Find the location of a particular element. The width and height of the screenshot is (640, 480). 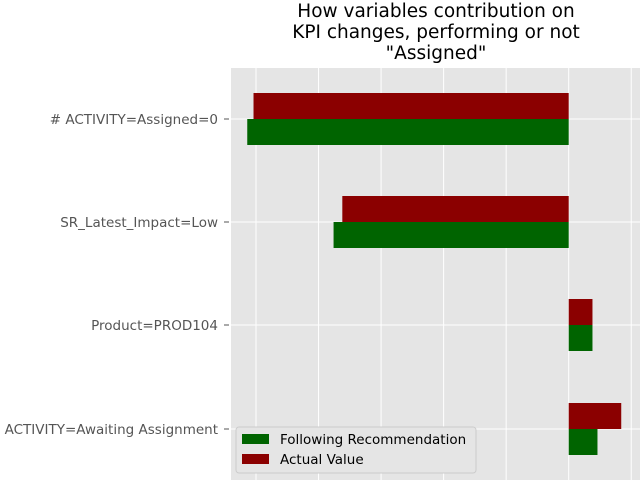

y-tick-label: SR_Latest_Impact=Low is located at coordinates (139, 223).